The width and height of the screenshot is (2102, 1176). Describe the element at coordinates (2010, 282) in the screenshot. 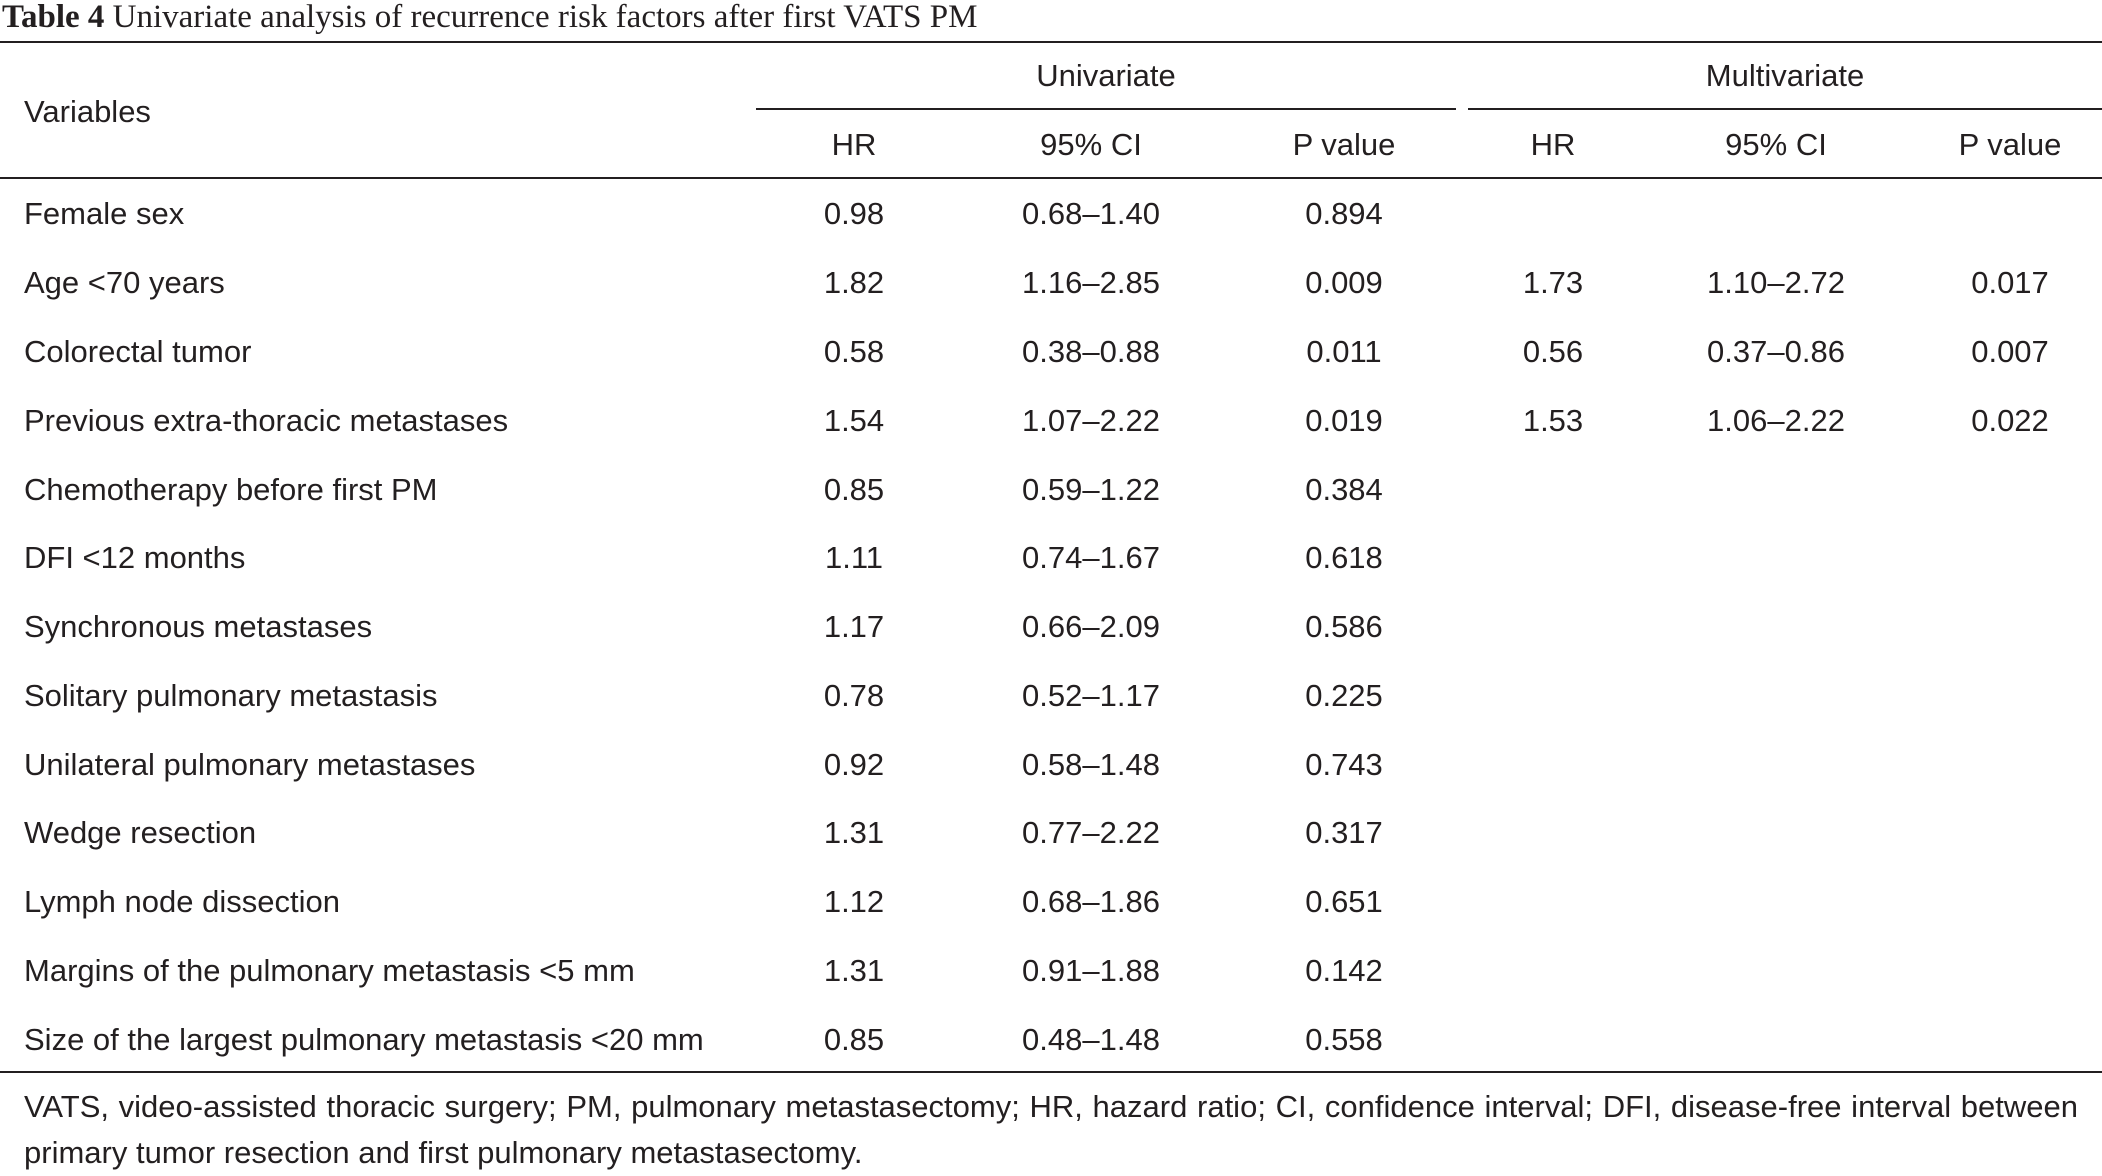

I see `row-multivariate-p: 0.017` at that location.